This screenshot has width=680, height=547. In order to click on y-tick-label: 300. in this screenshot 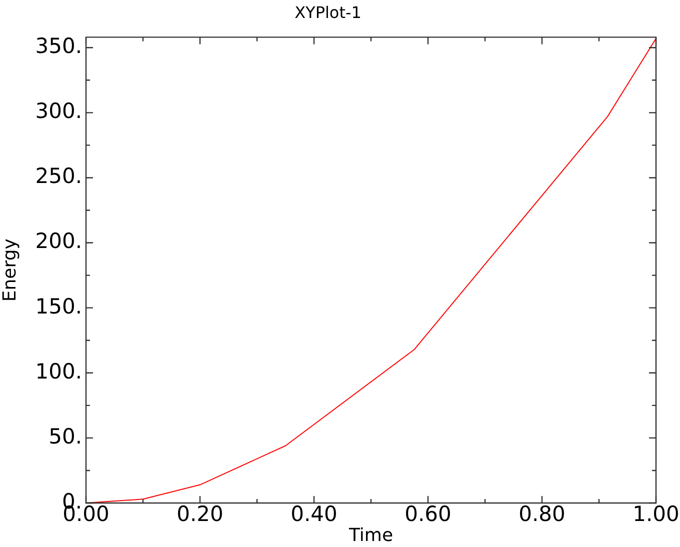, I will do `click(58, 111)`.